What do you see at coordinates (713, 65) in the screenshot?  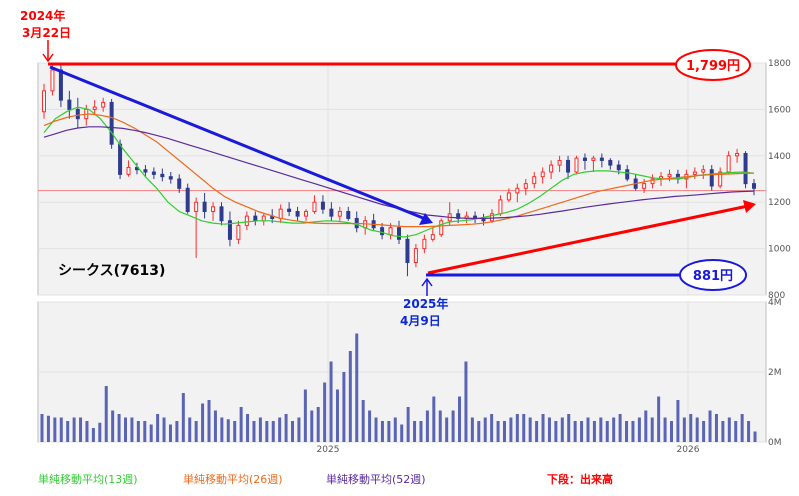 I see `high-price-ellipse` at bounding box center [713, 65].